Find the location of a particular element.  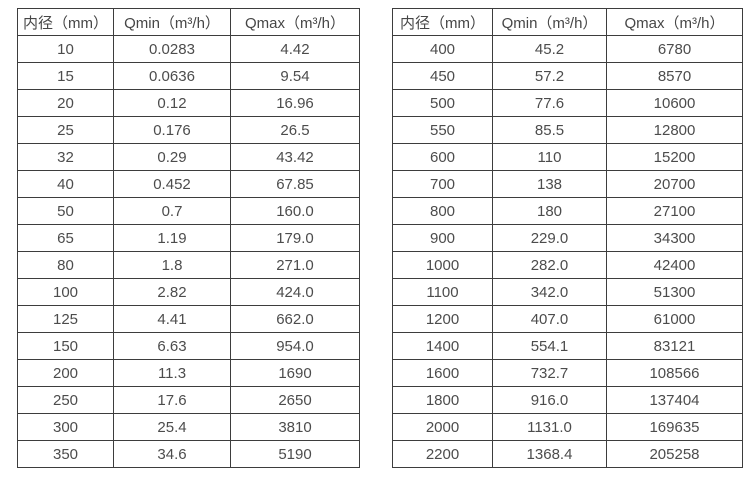

table-cell: 1100 is located at coordinates (442, 292).